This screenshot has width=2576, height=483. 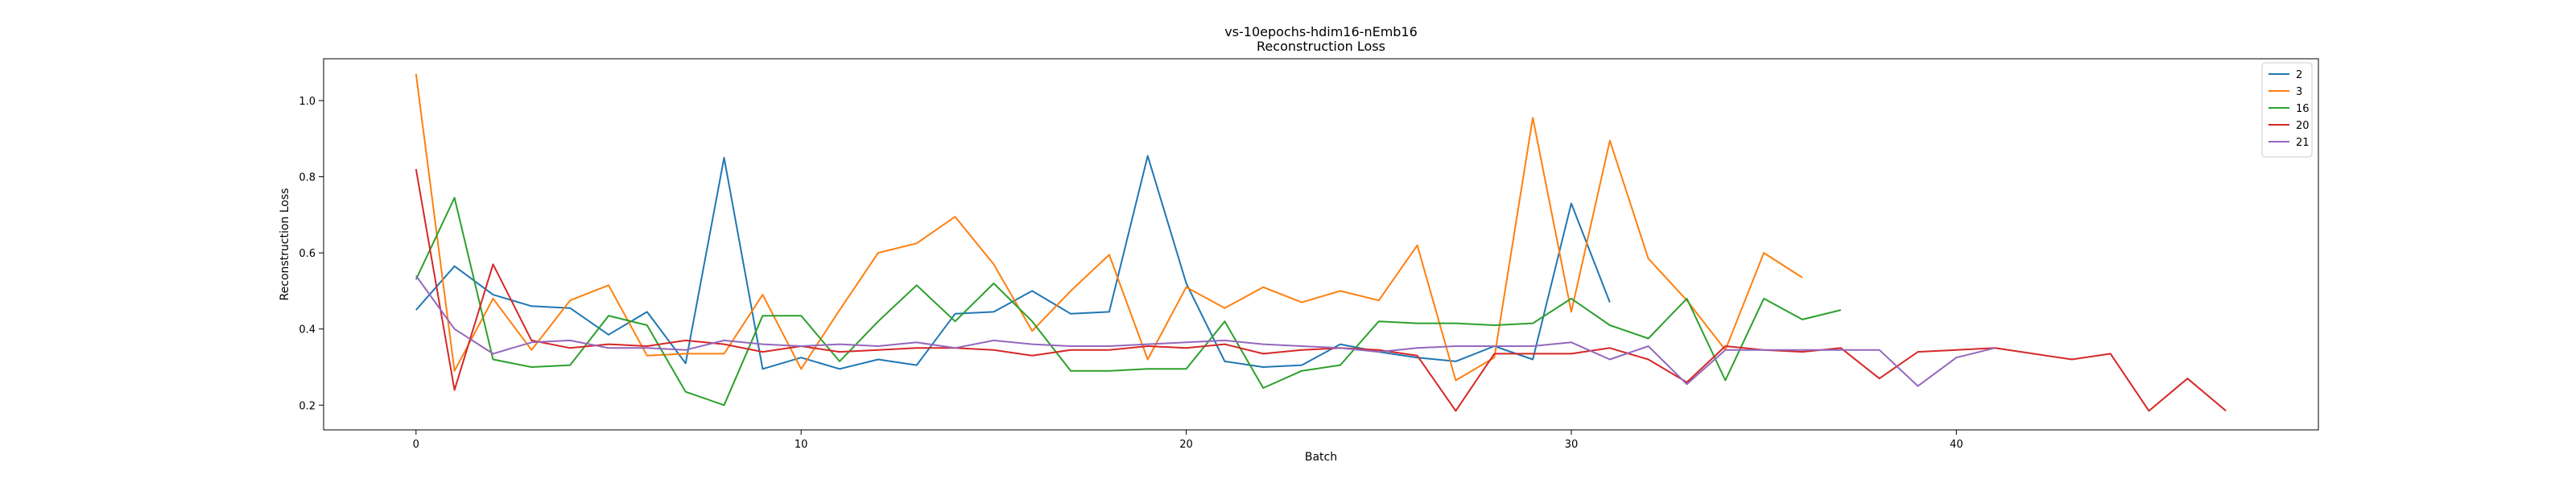 I want to click on x-axis-label: Batch, so click(x=1321, y=457).